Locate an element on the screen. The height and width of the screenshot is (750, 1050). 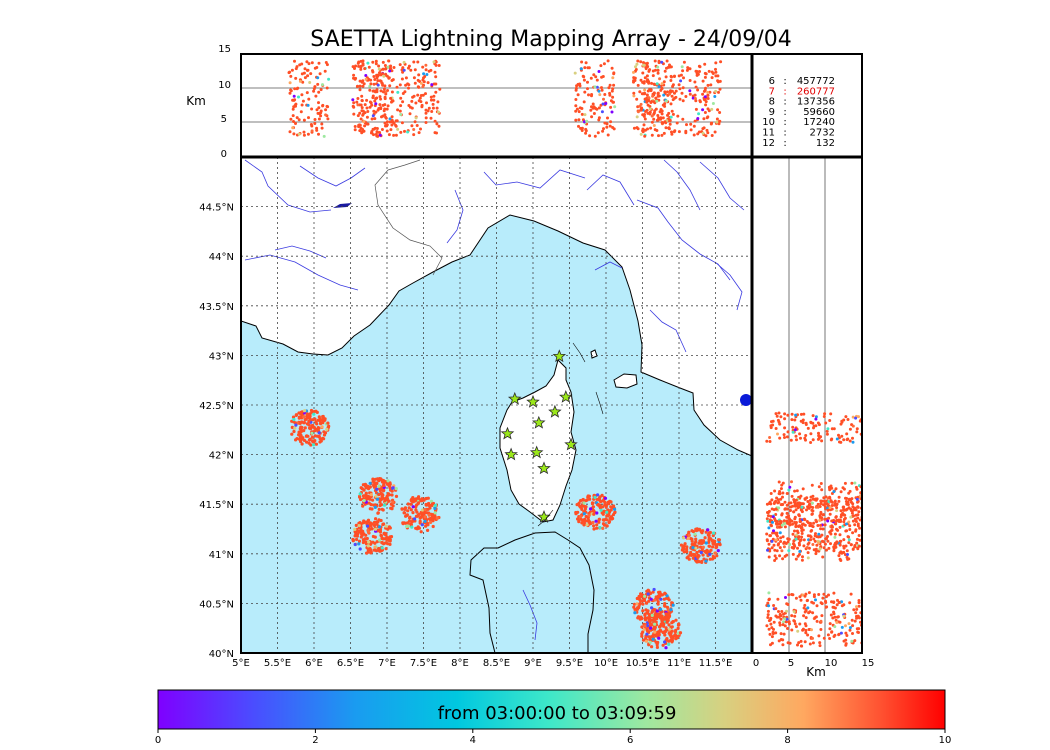
station-count-stations: 12 is located at coordinates (768, 143).